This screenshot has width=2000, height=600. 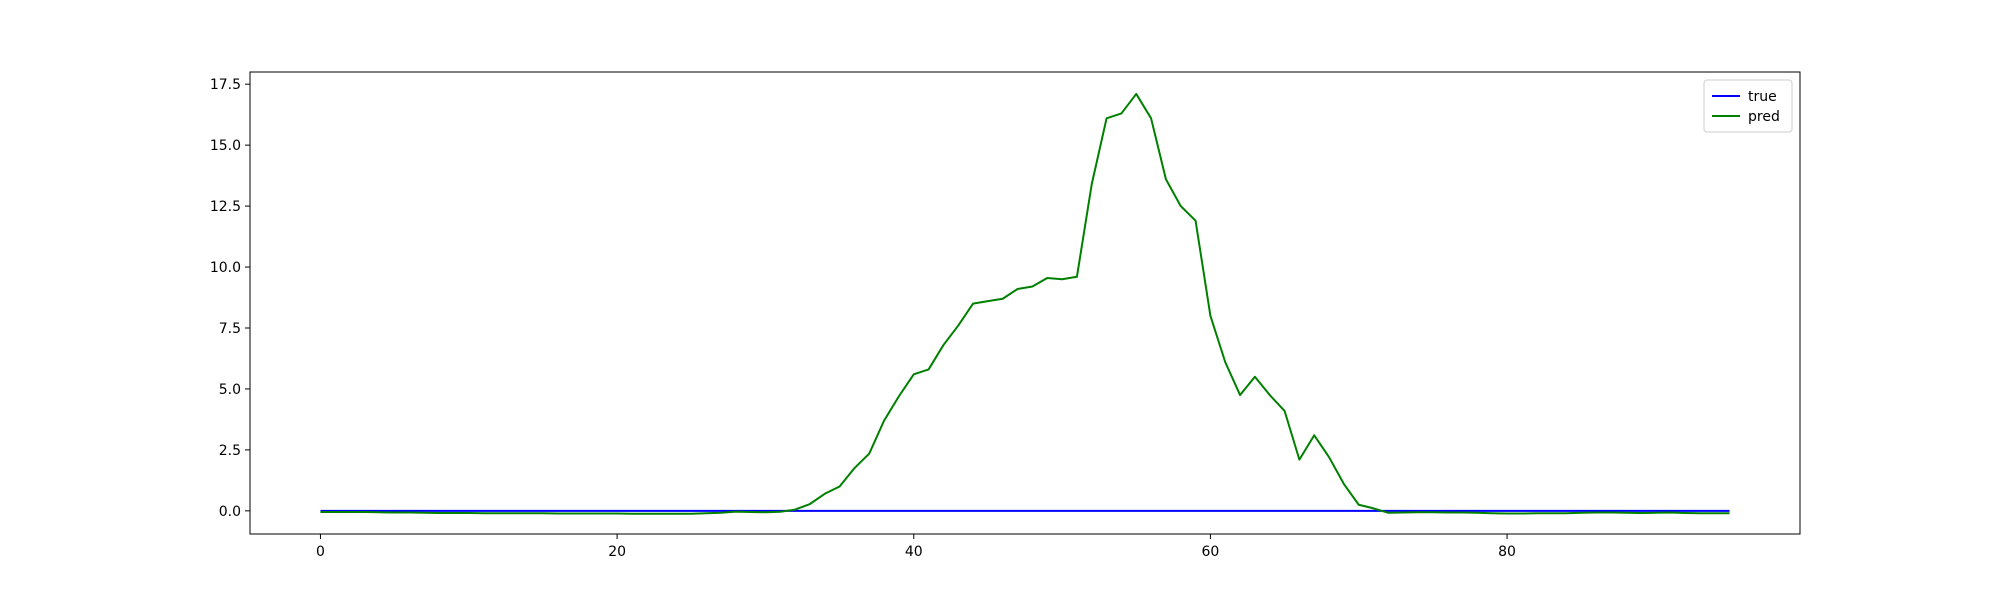 What do you see at coordinates (230, 451) in the screenshot?
I see `y-tick-label: 2.5` at bounding box center [230, 451].